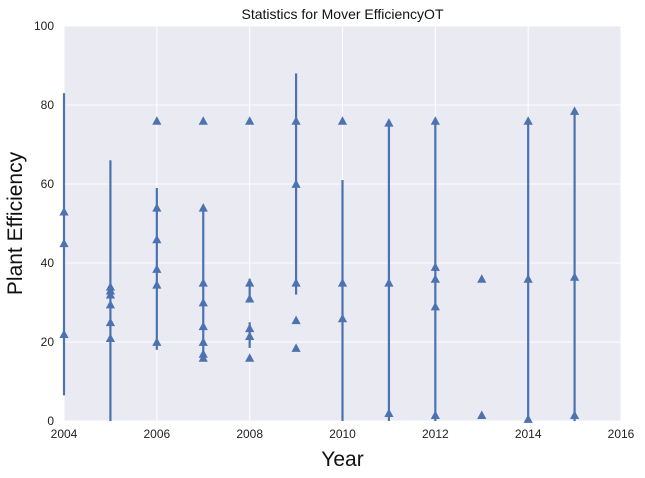 This screenshot has height=478, width=645. Describe the element at coordinates (48, 342) in the screenshot. I see `y-tick-label: 20` at that location.